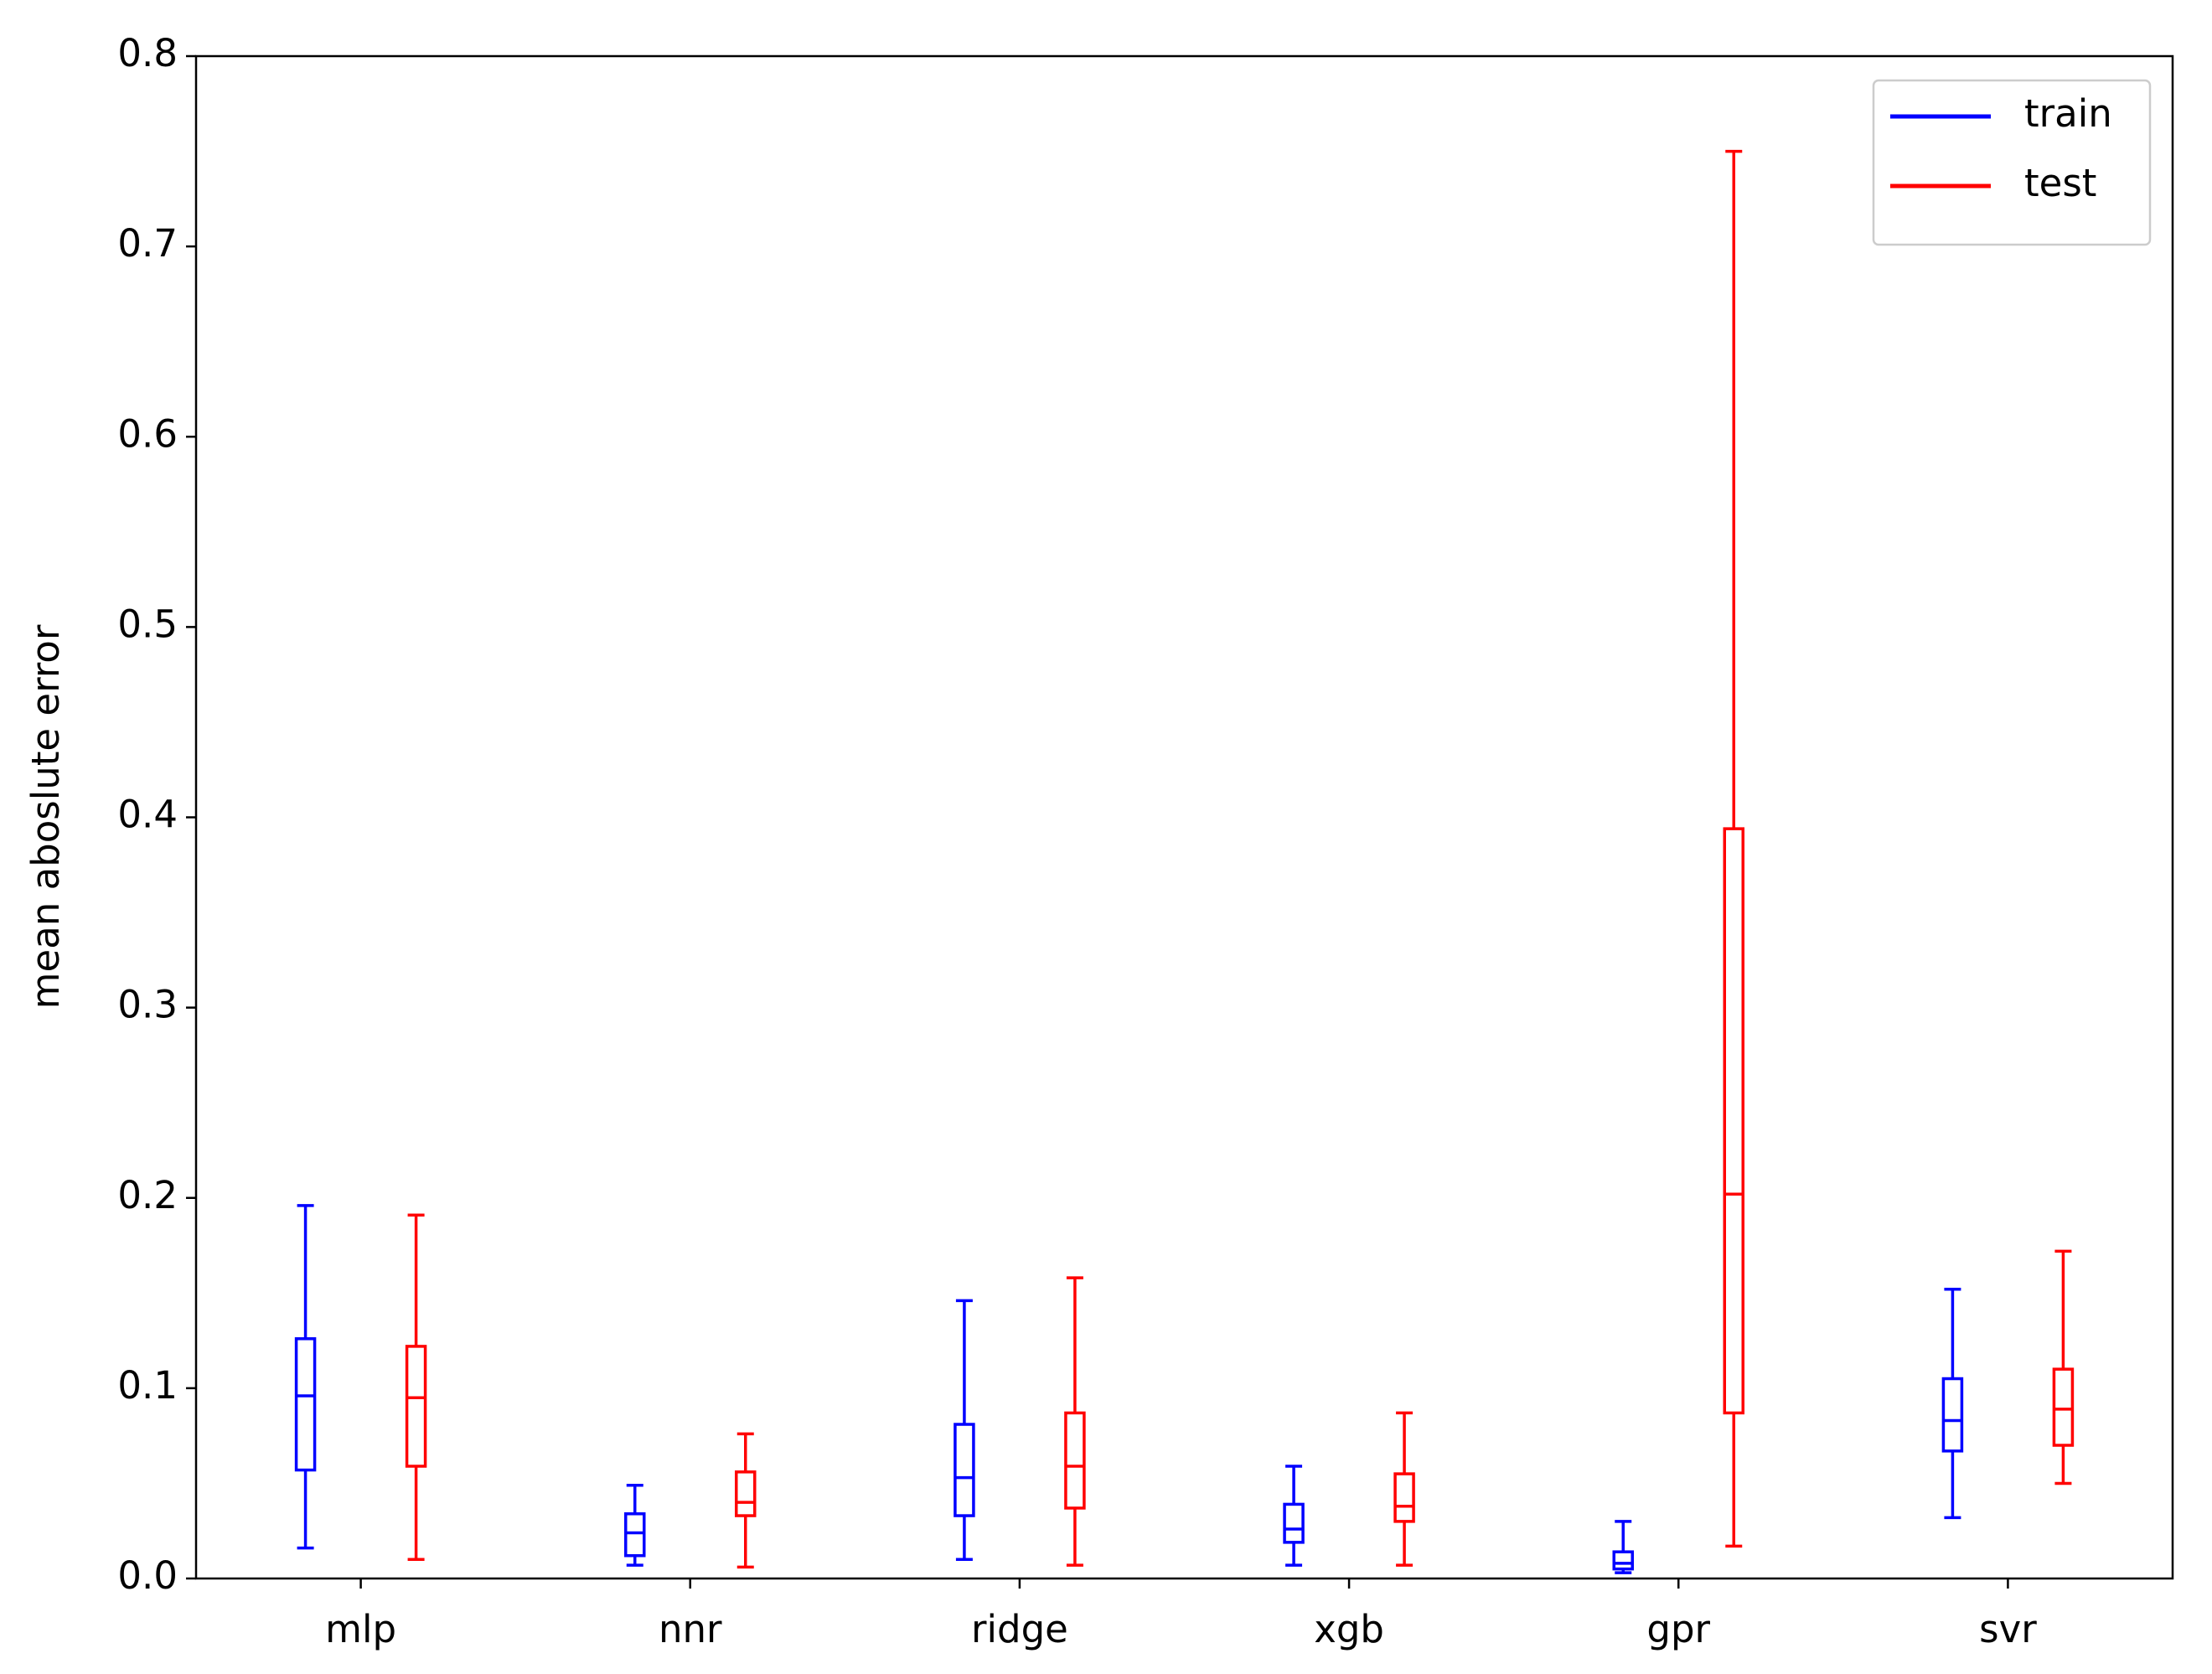 The image size is (2212, 1674). I want to click on x-tick-label: xgb, so click(1349, 1629).